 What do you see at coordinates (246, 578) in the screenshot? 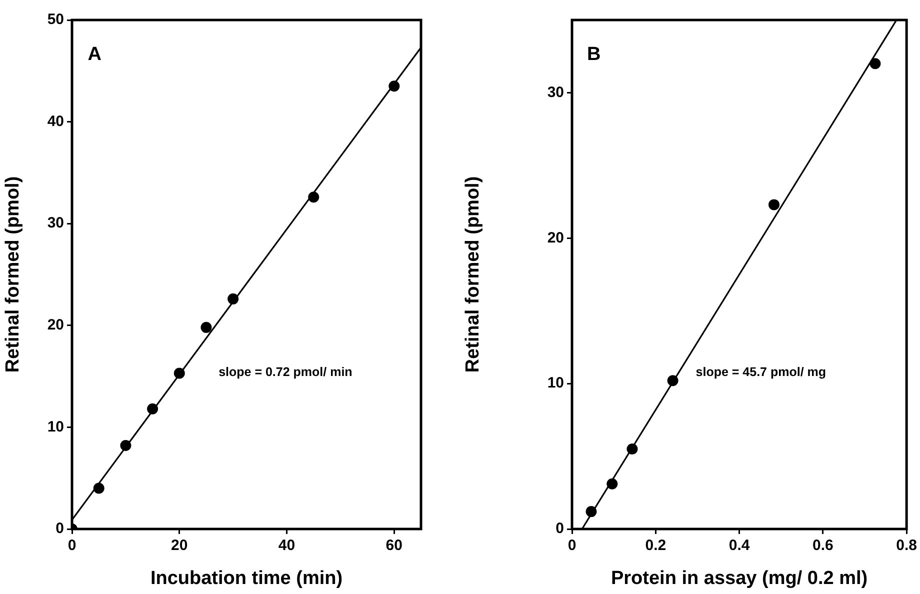
I see `x-axis-title: Incubation time (min)` at bounding box center [246, 578].